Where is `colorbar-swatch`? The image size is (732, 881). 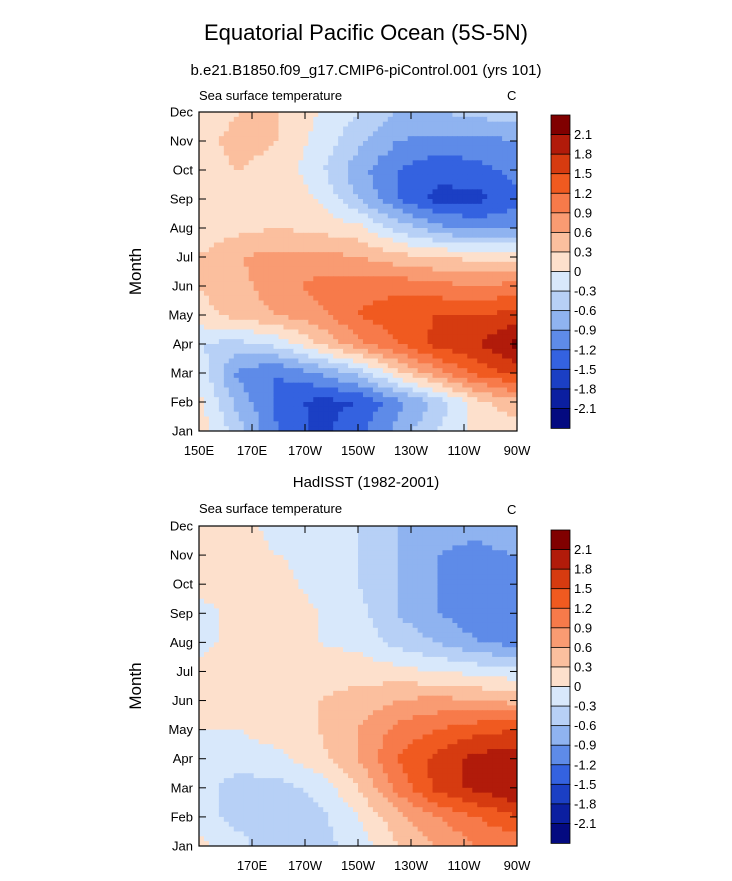 colorbar-swatch is located at coordinates (560, 242).